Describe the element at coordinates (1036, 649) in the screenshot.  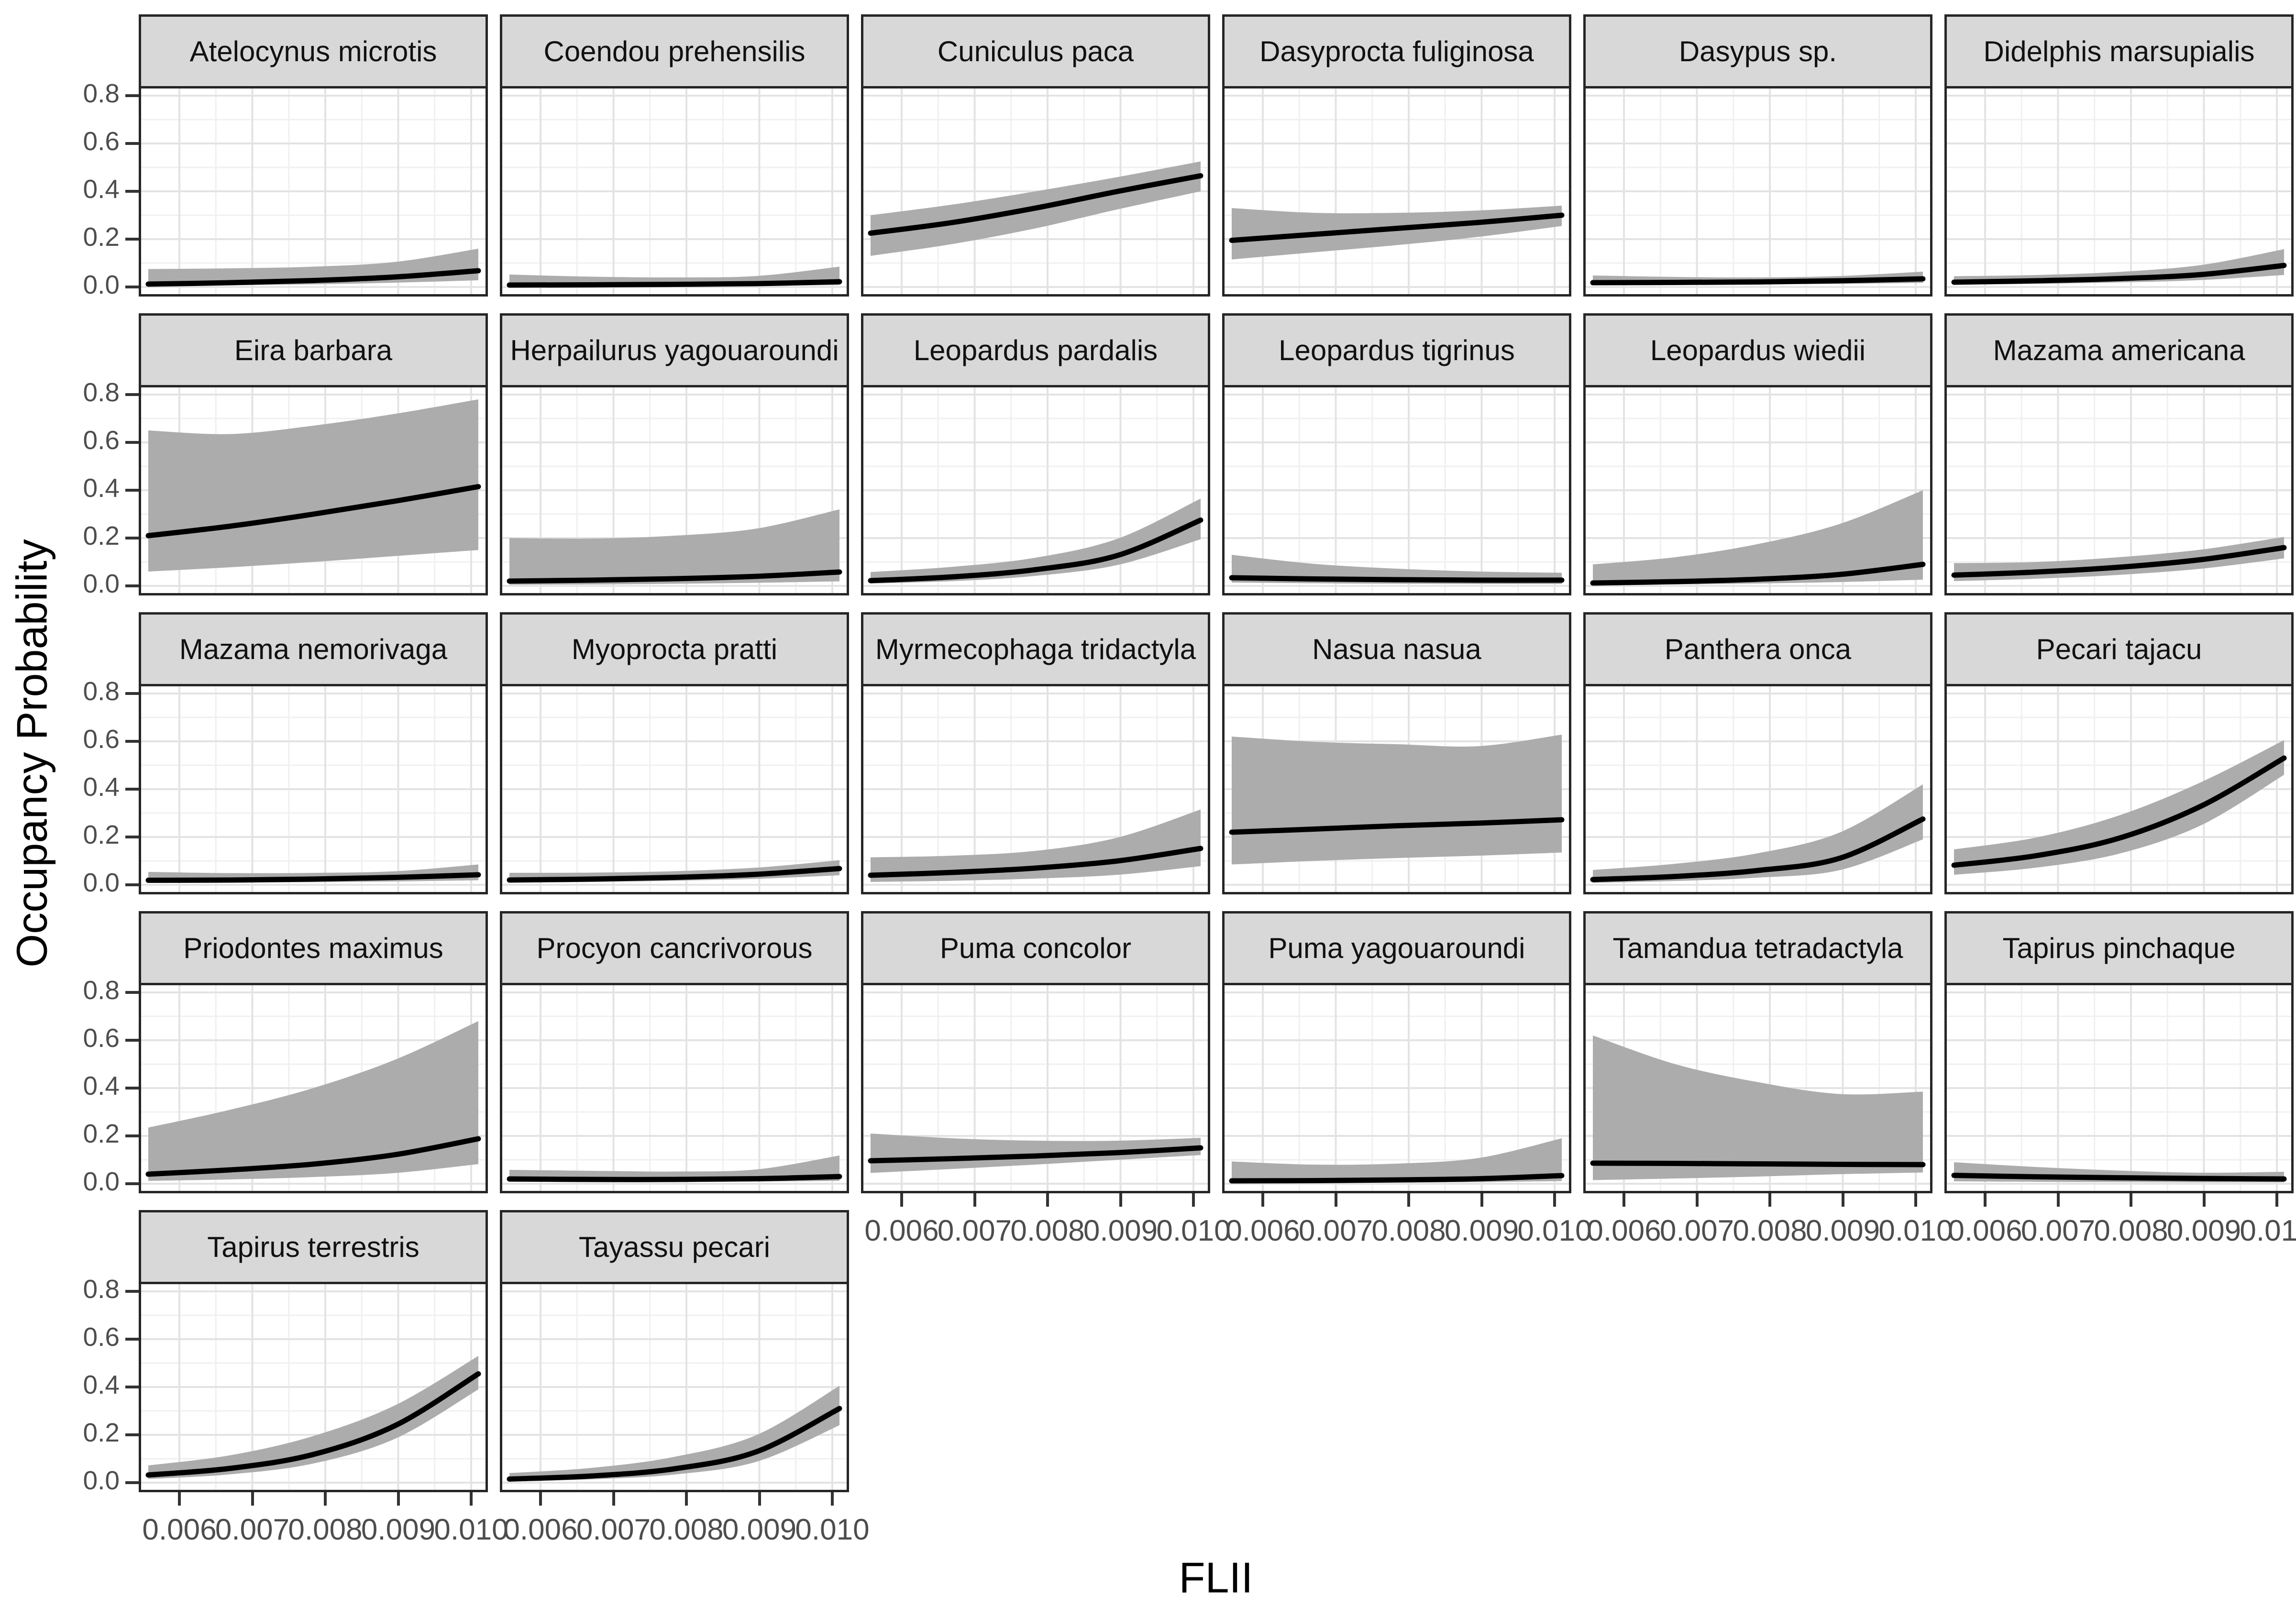
I see `facet-strip: Myrmecophaga tridactyla` at that location.